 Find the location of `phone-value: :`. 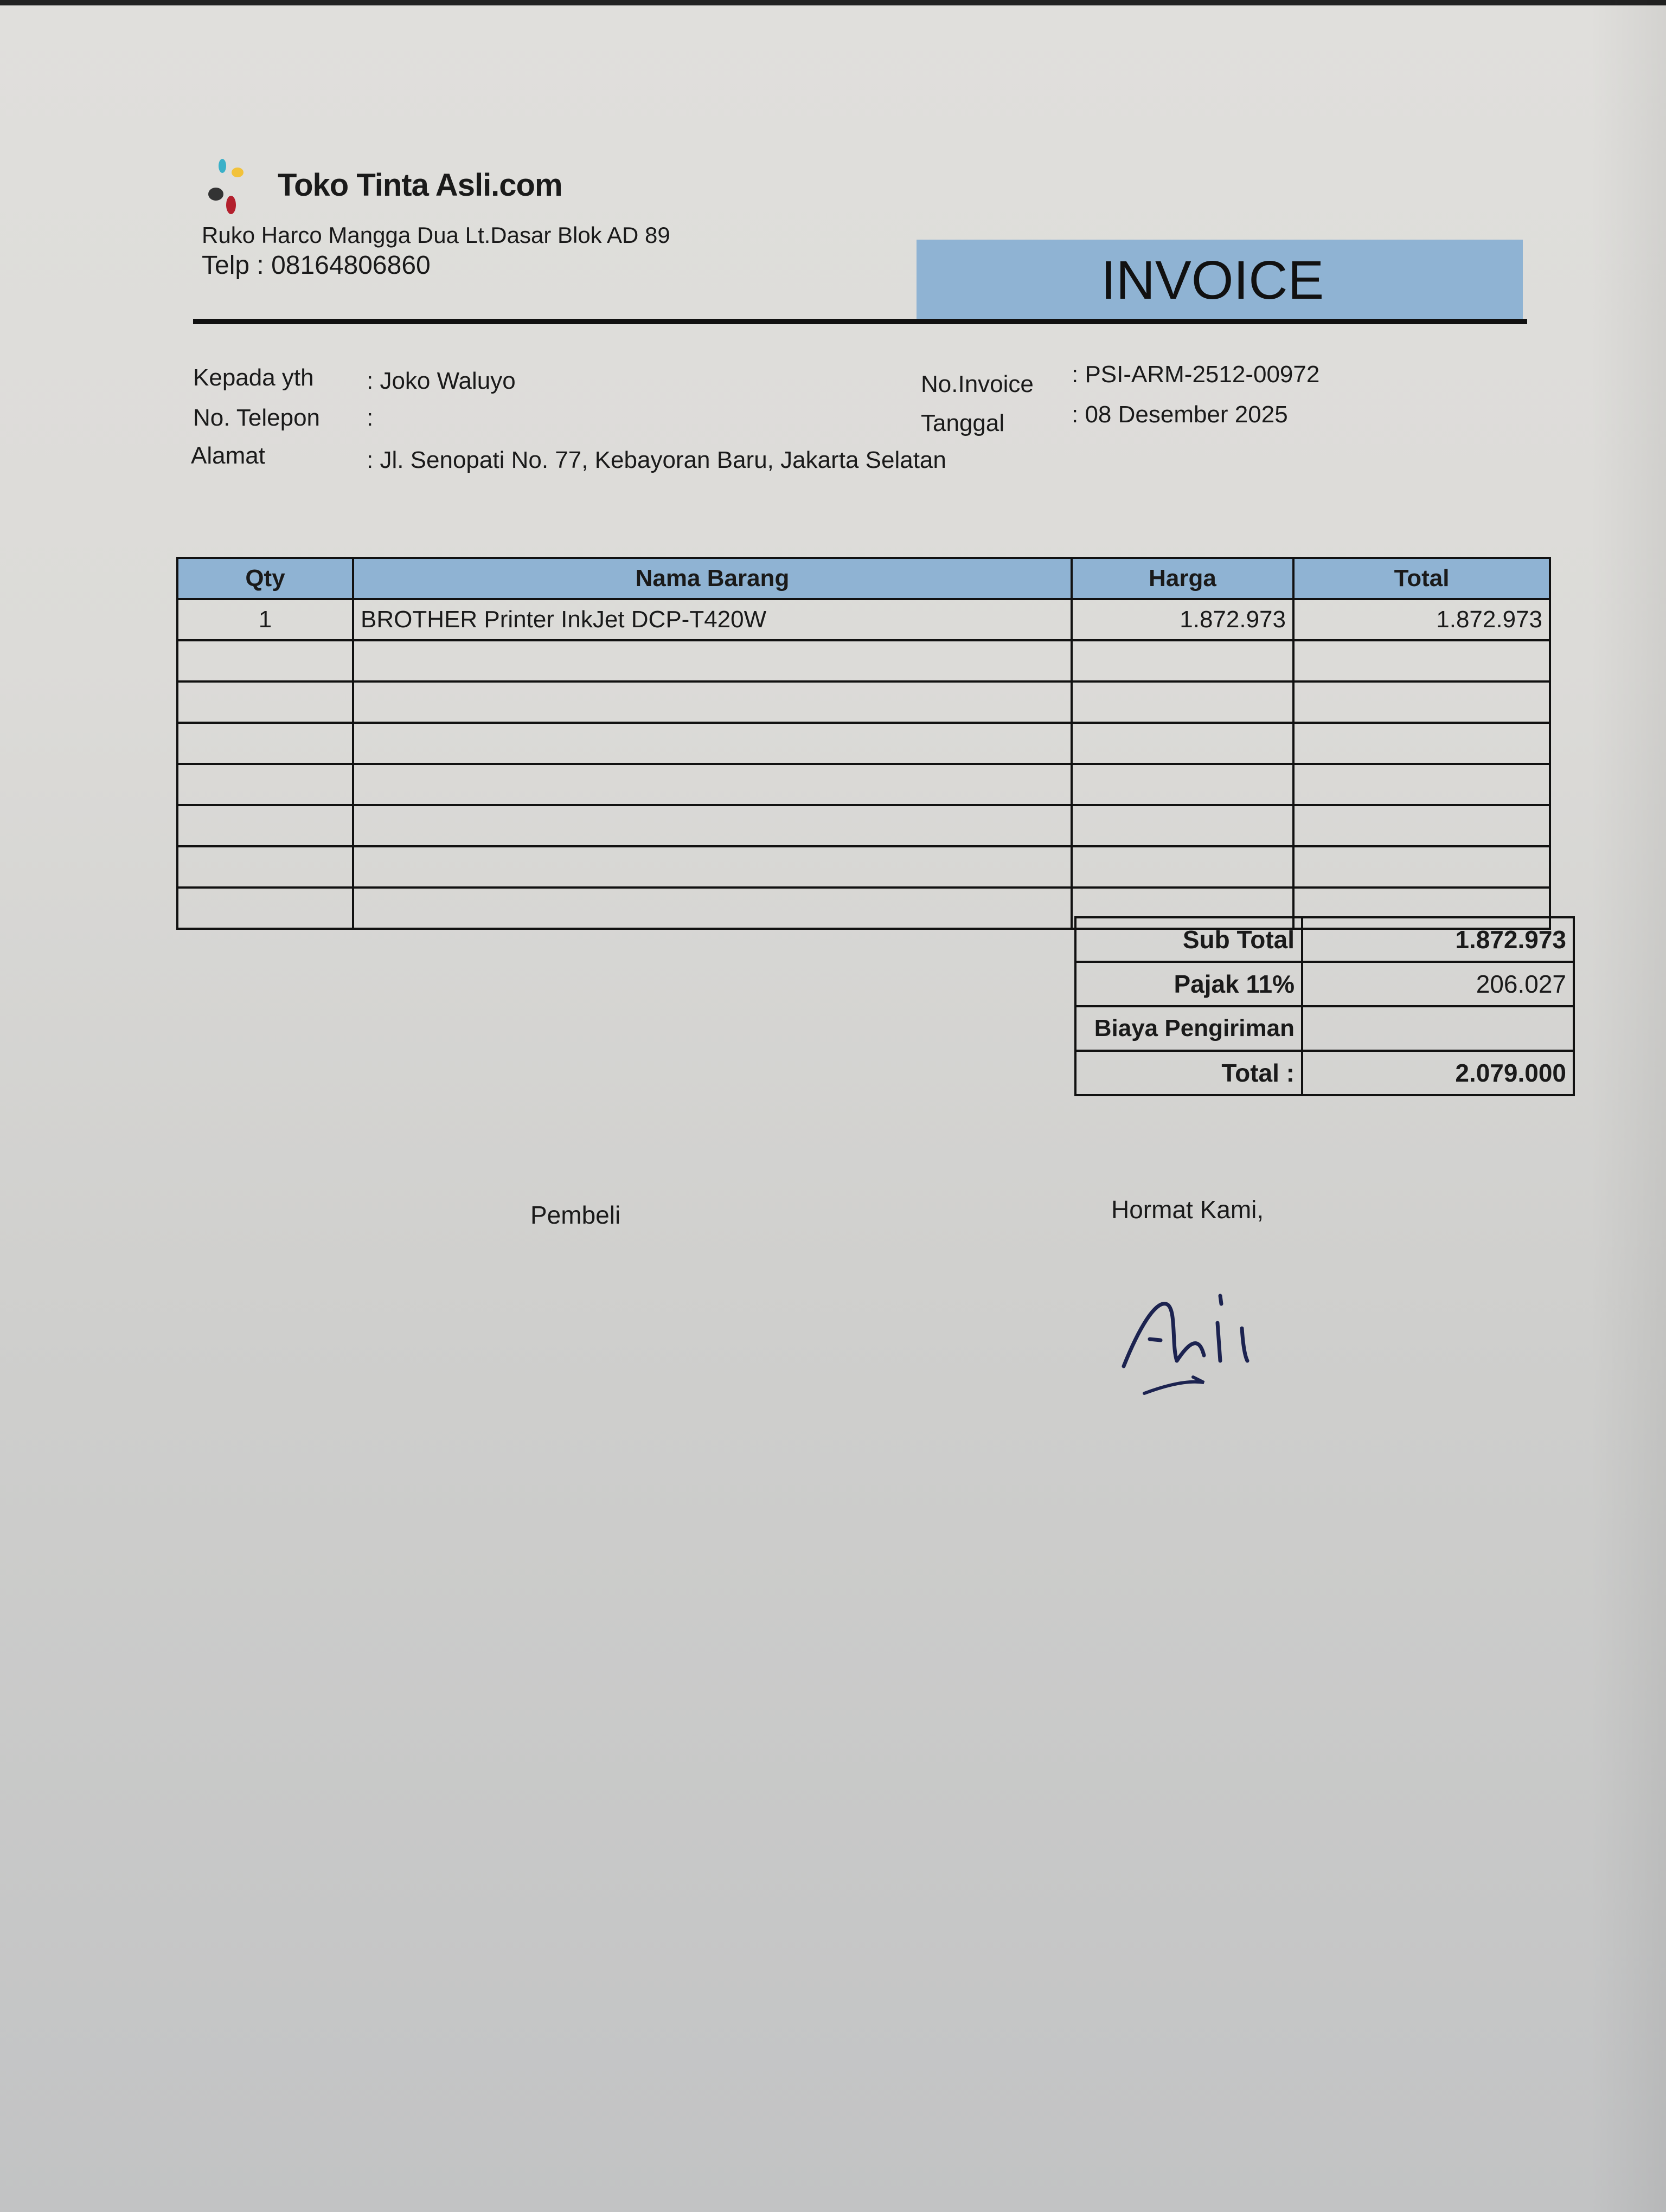

phone-value: : is located at coordinates (370, 417).